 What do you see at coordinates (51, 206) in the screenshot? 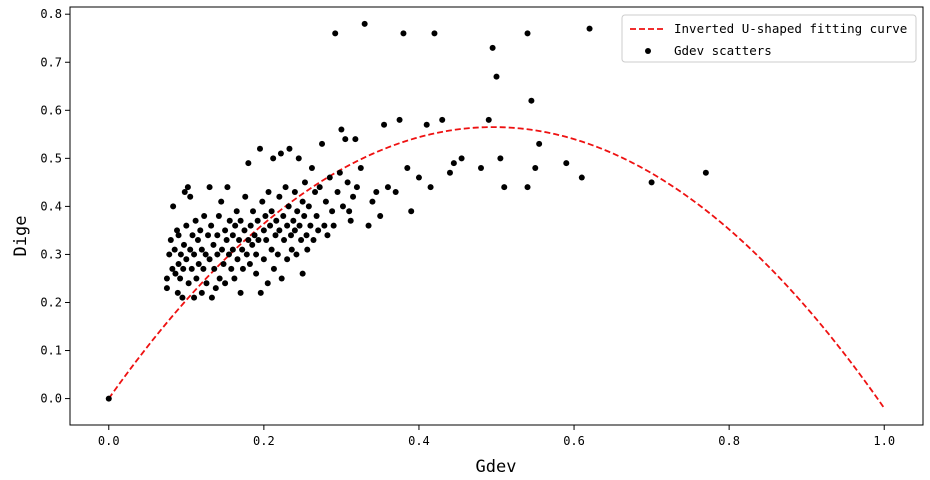
I see `y-tick-label: 0.4` at bounding box center [51, 206].